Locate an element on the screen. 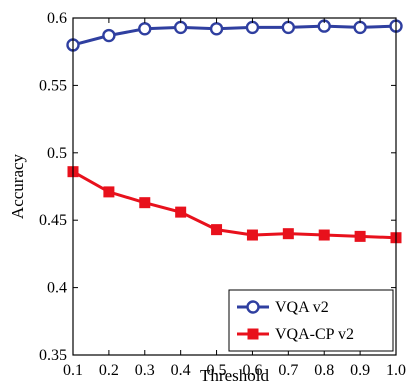 The height and width of the screenshot is (386, 411). legend-box is located at coordinates (311, 320).